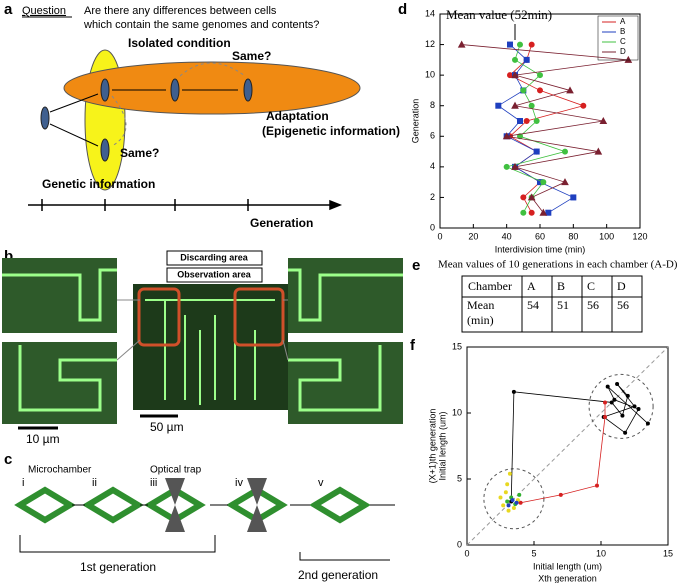 The image size is (682, 583). I want to click on timeline, so click(185, 205).